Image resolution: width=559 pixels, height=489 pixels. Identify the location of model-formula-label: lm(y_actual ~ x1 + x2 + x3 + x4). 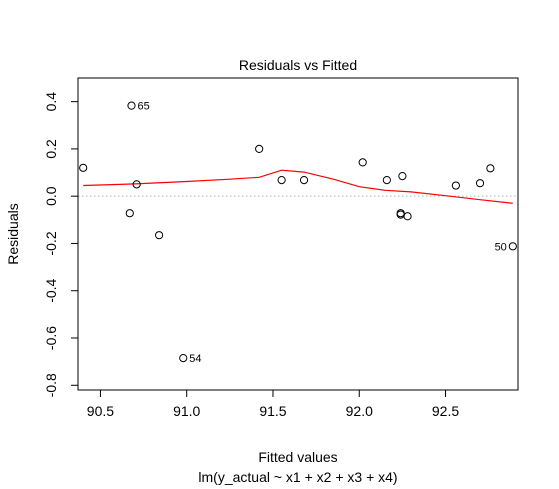
(297, 477).